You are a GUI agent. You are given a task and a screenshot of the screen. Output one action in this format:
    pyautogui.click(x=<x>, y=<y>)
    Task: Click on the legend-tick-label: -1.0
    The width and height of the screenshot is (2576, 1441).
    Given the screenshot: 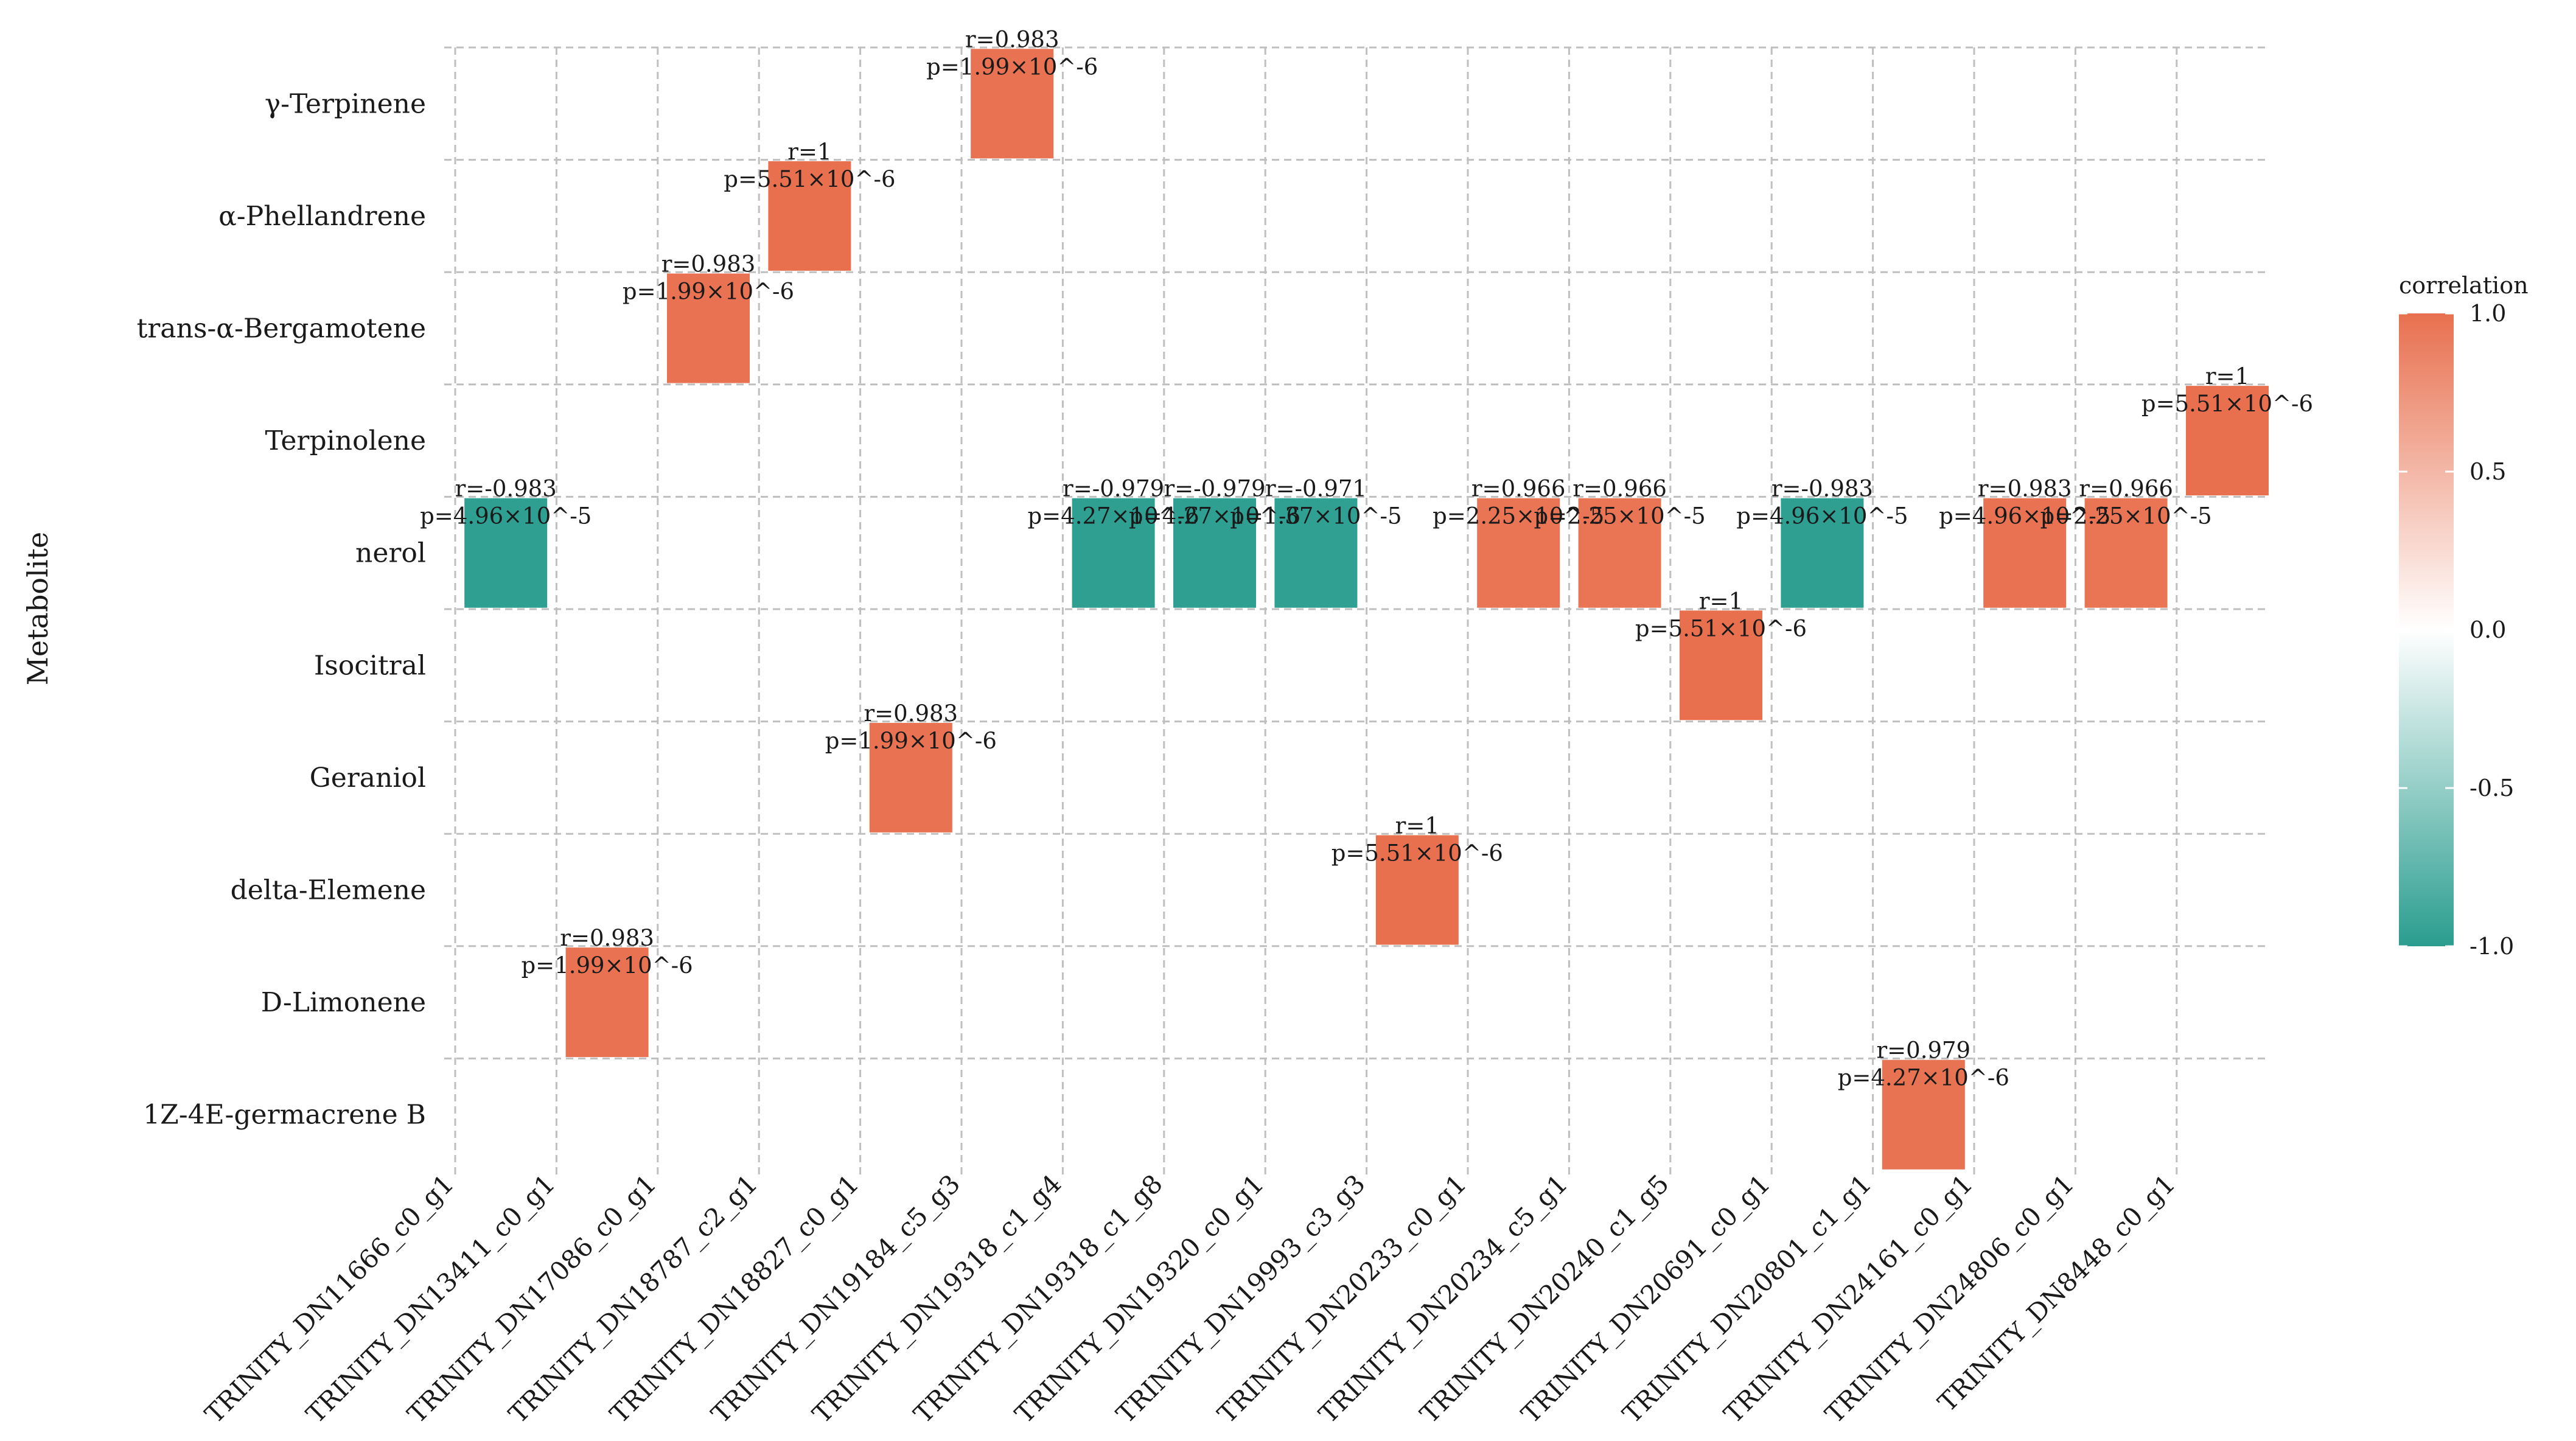 What is the action you would take?
    pyautogui.click(x=2492, y=946)
    